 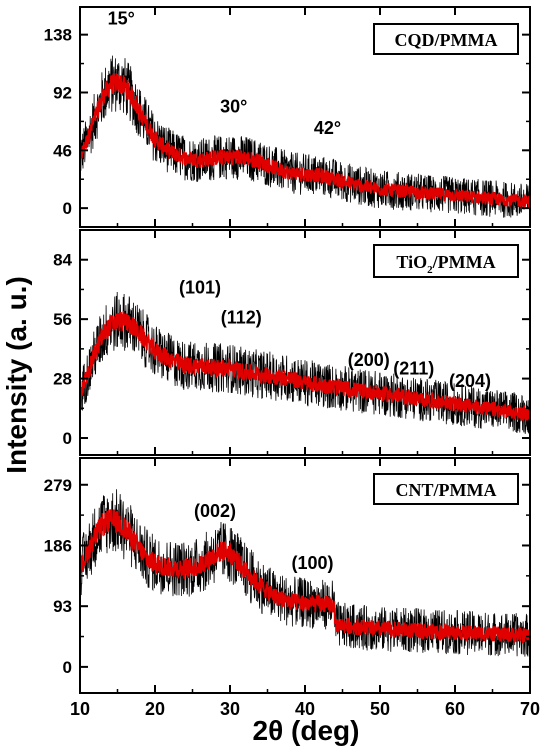 What do you see at coordinates (80, 709) in the screenshot?
I see `x-tick-label: 10` at bounding box center [80, 709].